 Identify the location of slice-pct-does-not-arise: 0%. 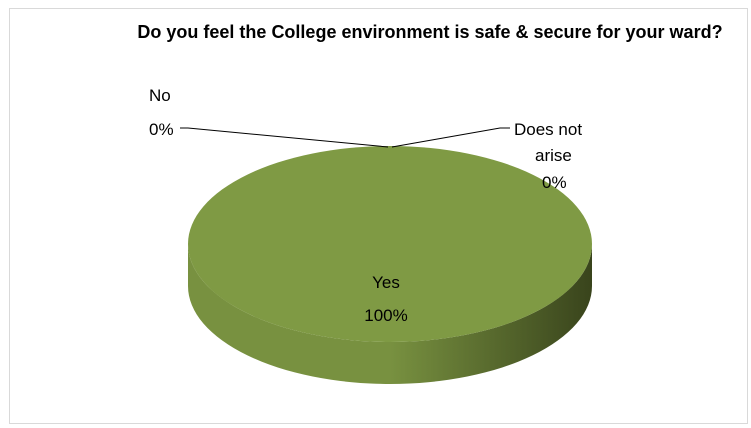
(554, 182).